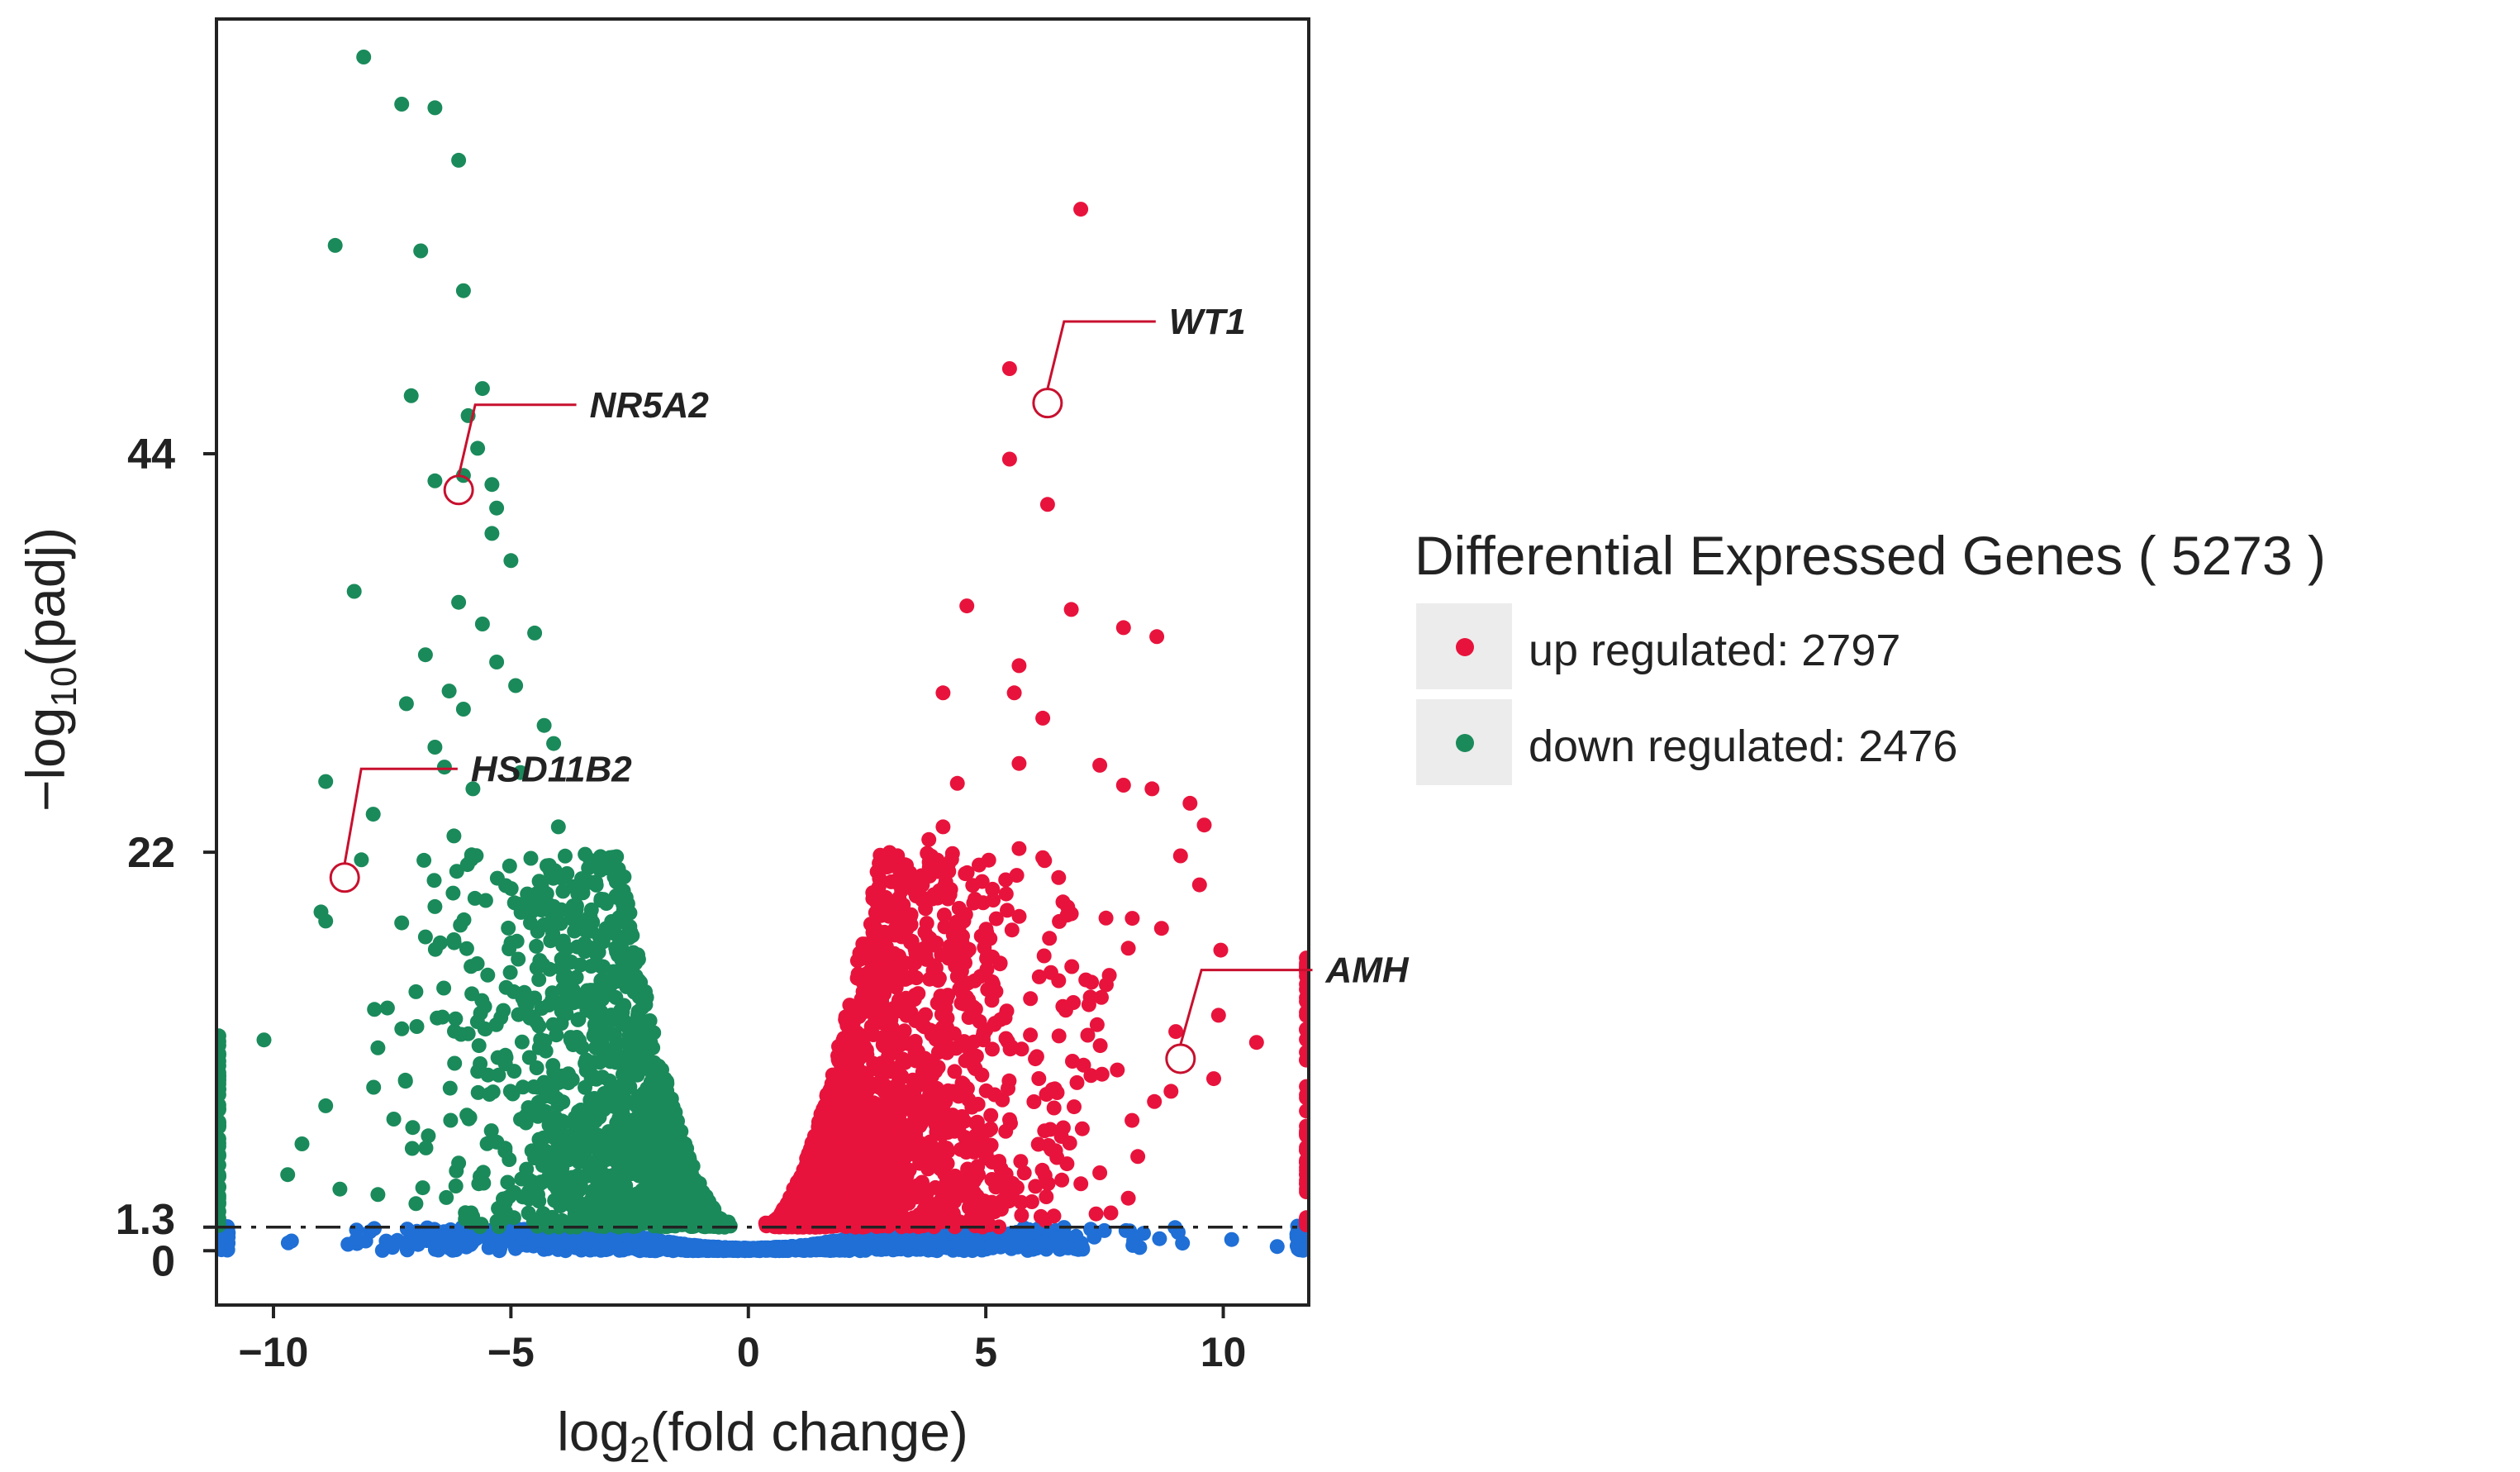 The image size is (2520, 1472). What do you see at coordinates (762, 1435) in the screenshot?
I see `x-axis-title: log2(fold change)` at bounding box center [762, 1435].